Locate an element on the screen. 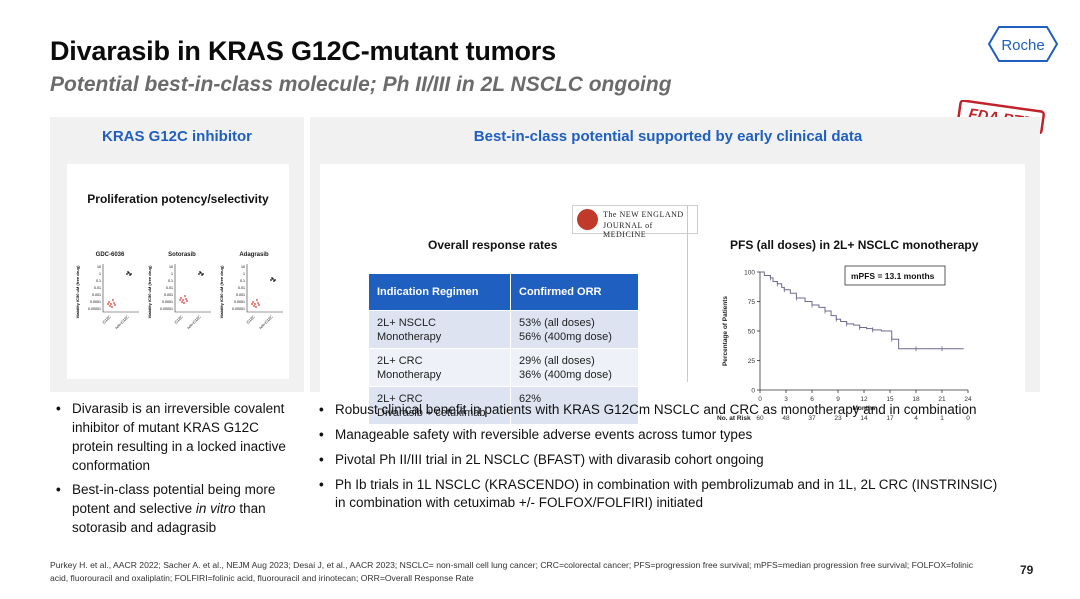  y-axis-label: Percentage of Patients is located at coordinates (725, 331).